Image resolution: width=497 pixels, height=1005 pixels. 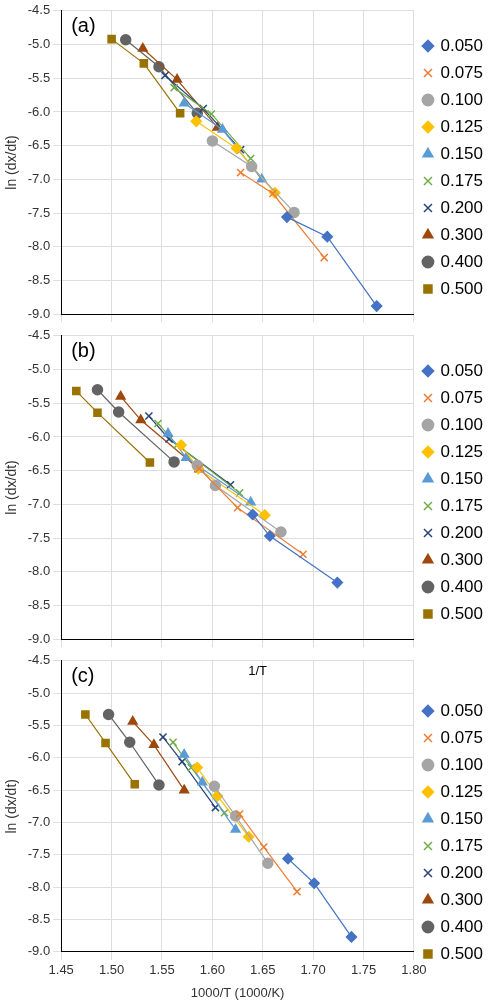 What do you see at coordinates (258, 670) in the screenshot?
I see `annotation: 1/T` at bounding box center [258, 670].